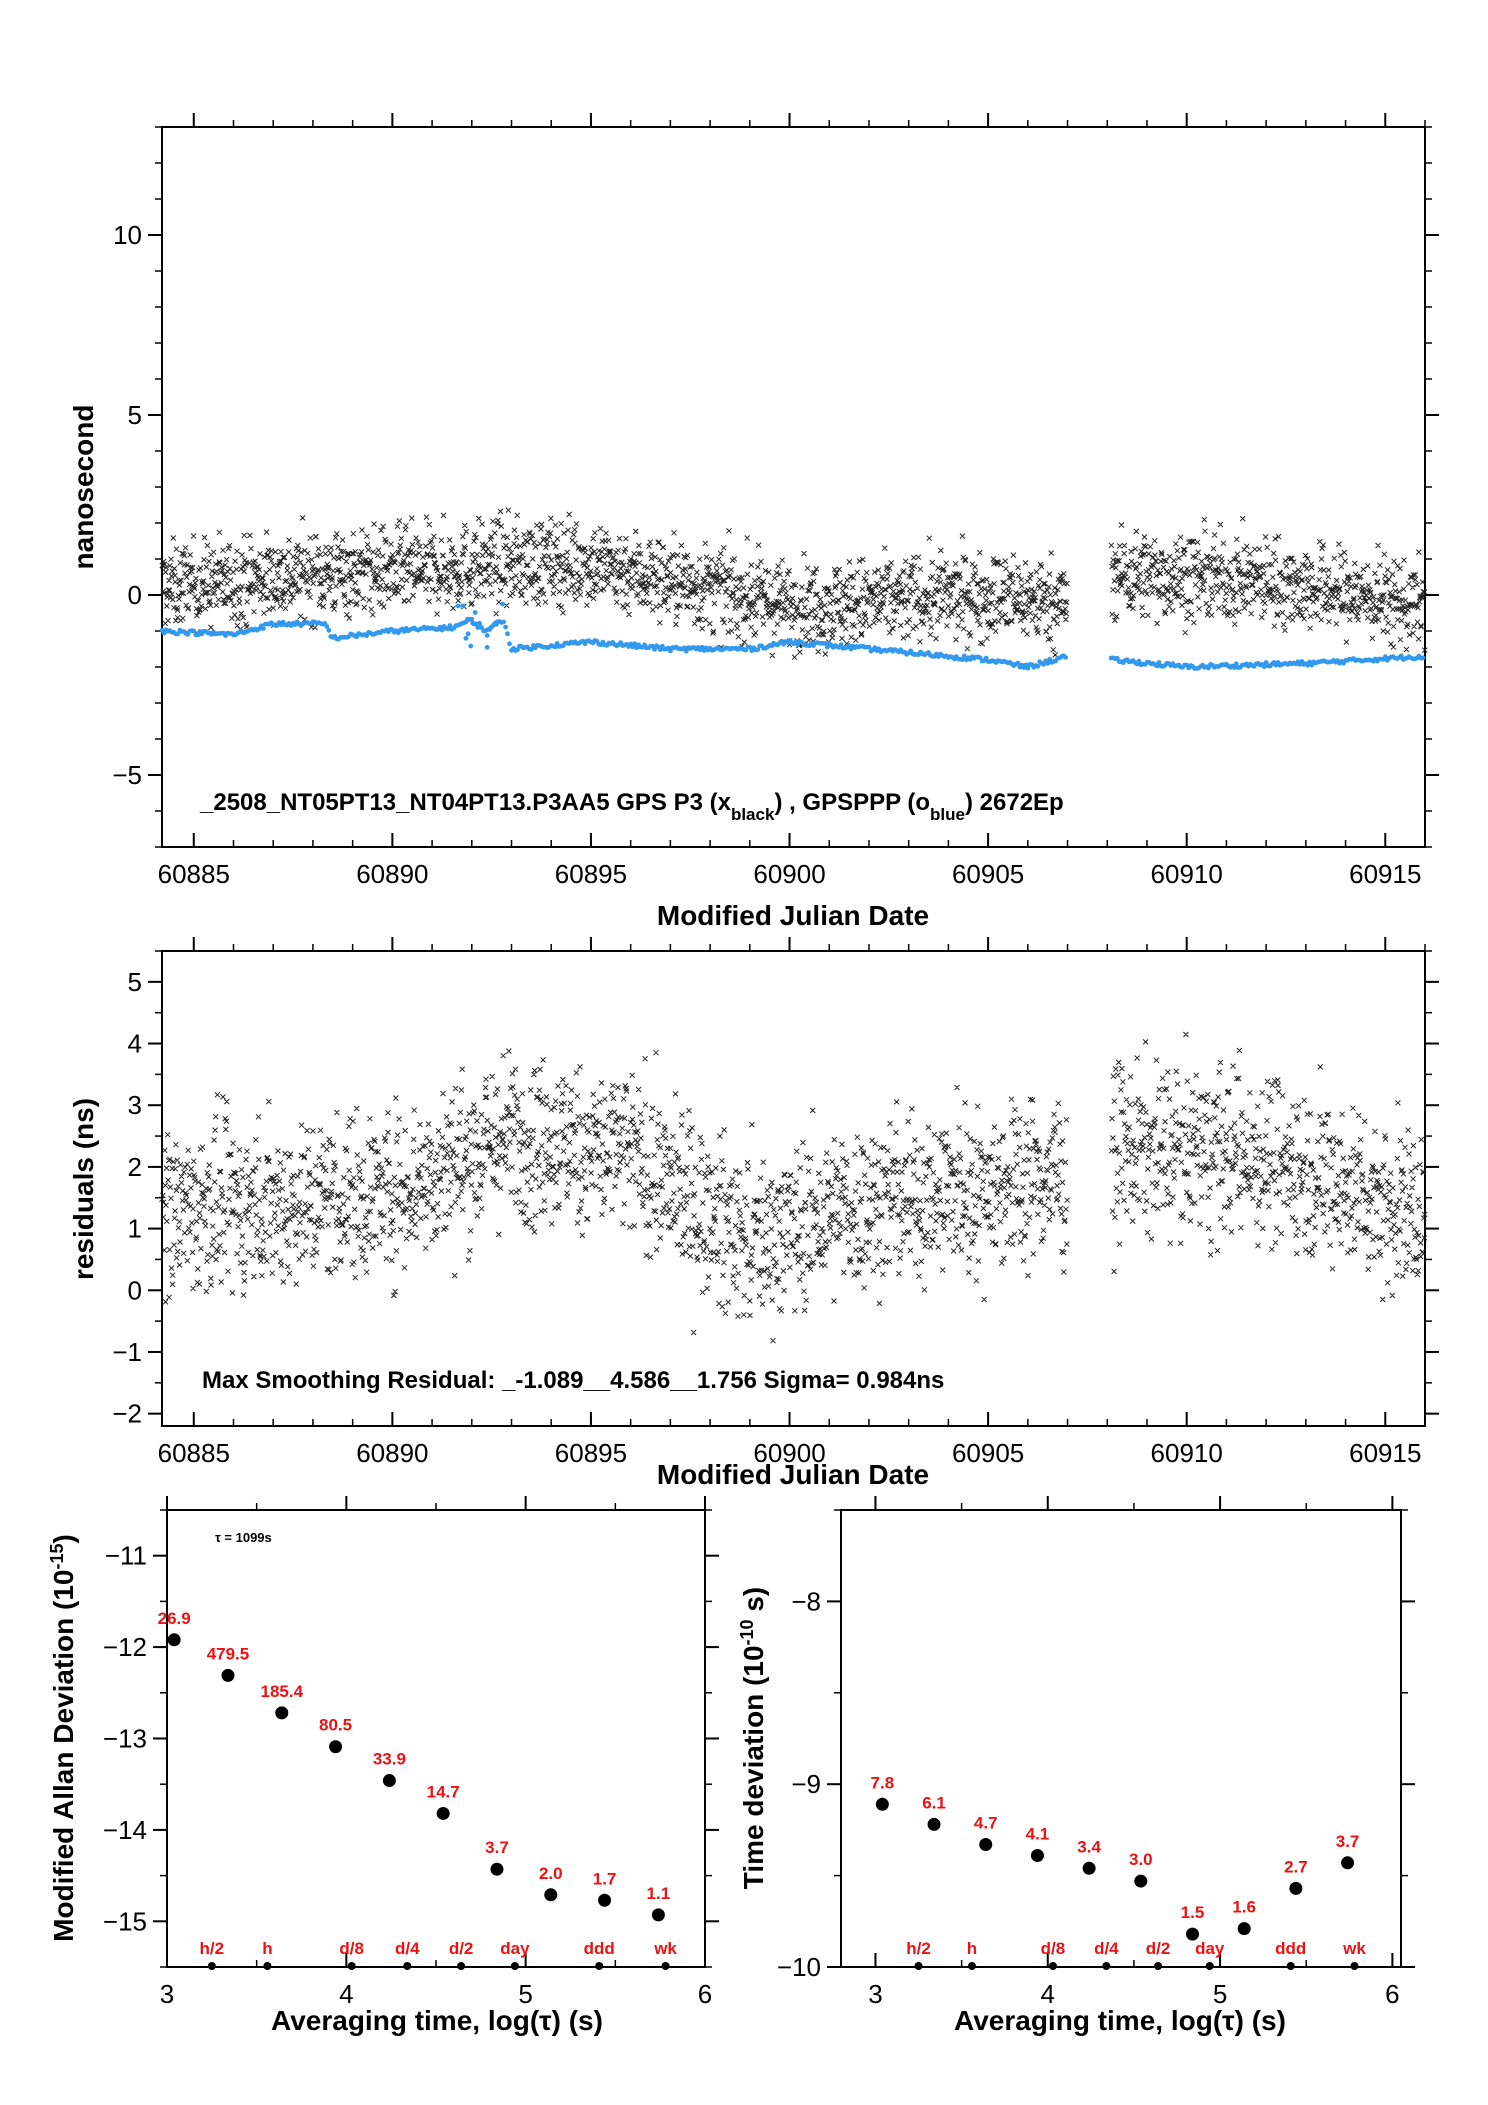 The image size is (1488, 2105). Describe the element at coordinates (515, 1948) in the screenshot. I see `time-marker-label: day` at that location.